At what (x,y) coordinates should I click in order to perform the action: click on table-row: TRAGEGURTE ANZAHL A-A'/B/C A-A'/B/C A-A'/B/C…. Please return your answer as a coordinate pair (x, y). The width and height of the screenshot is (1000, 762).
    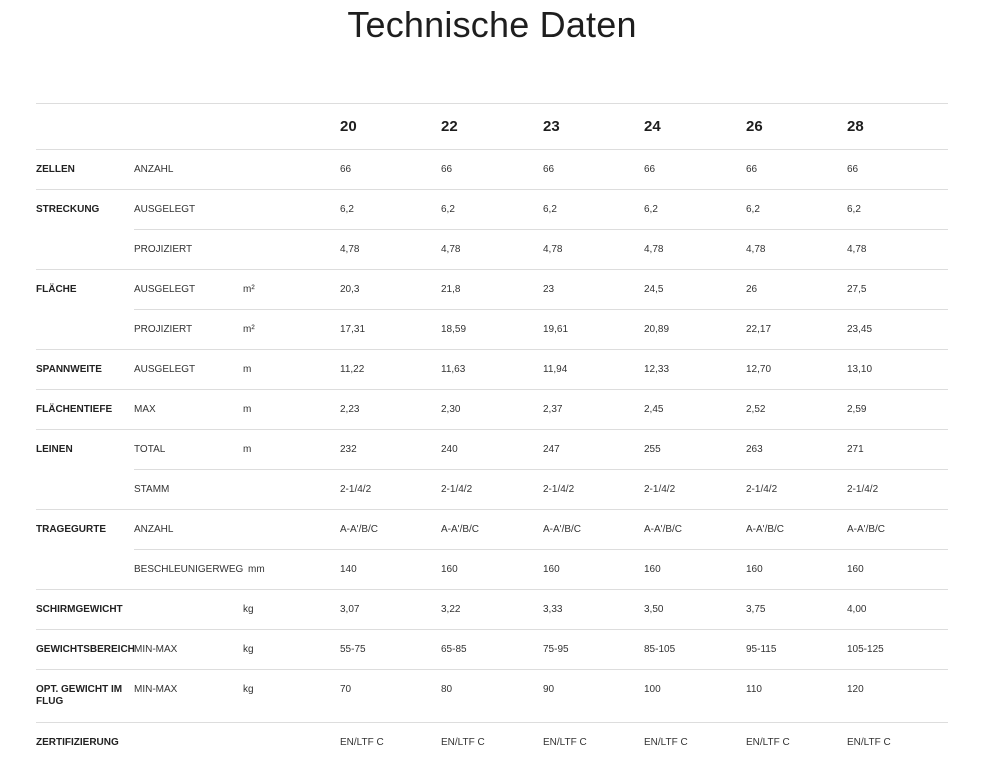
    Looking at the image, I should click on (492, 529).